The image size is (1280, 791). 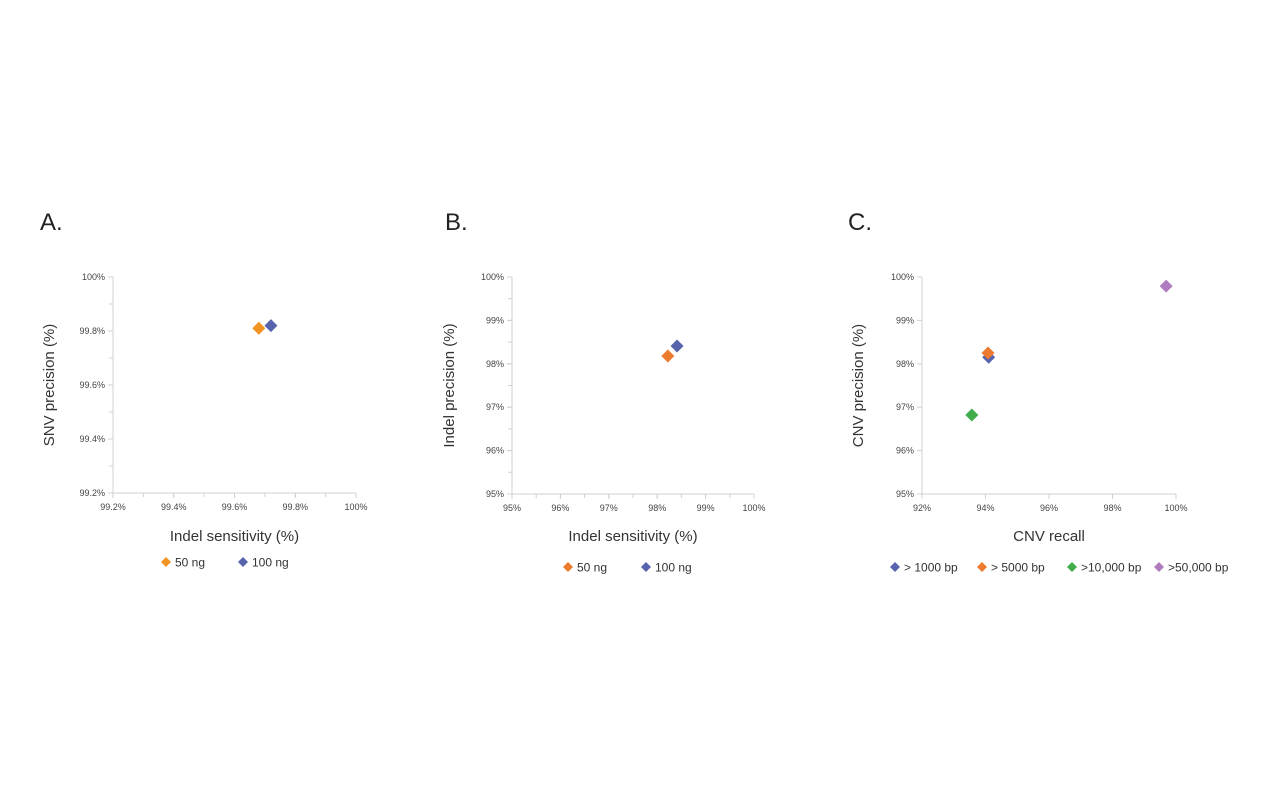 What do you see at coordinates (92, 331) in the screenshot?
I see `y-tick-label: 99.8%` at bounding box center [92, 331].